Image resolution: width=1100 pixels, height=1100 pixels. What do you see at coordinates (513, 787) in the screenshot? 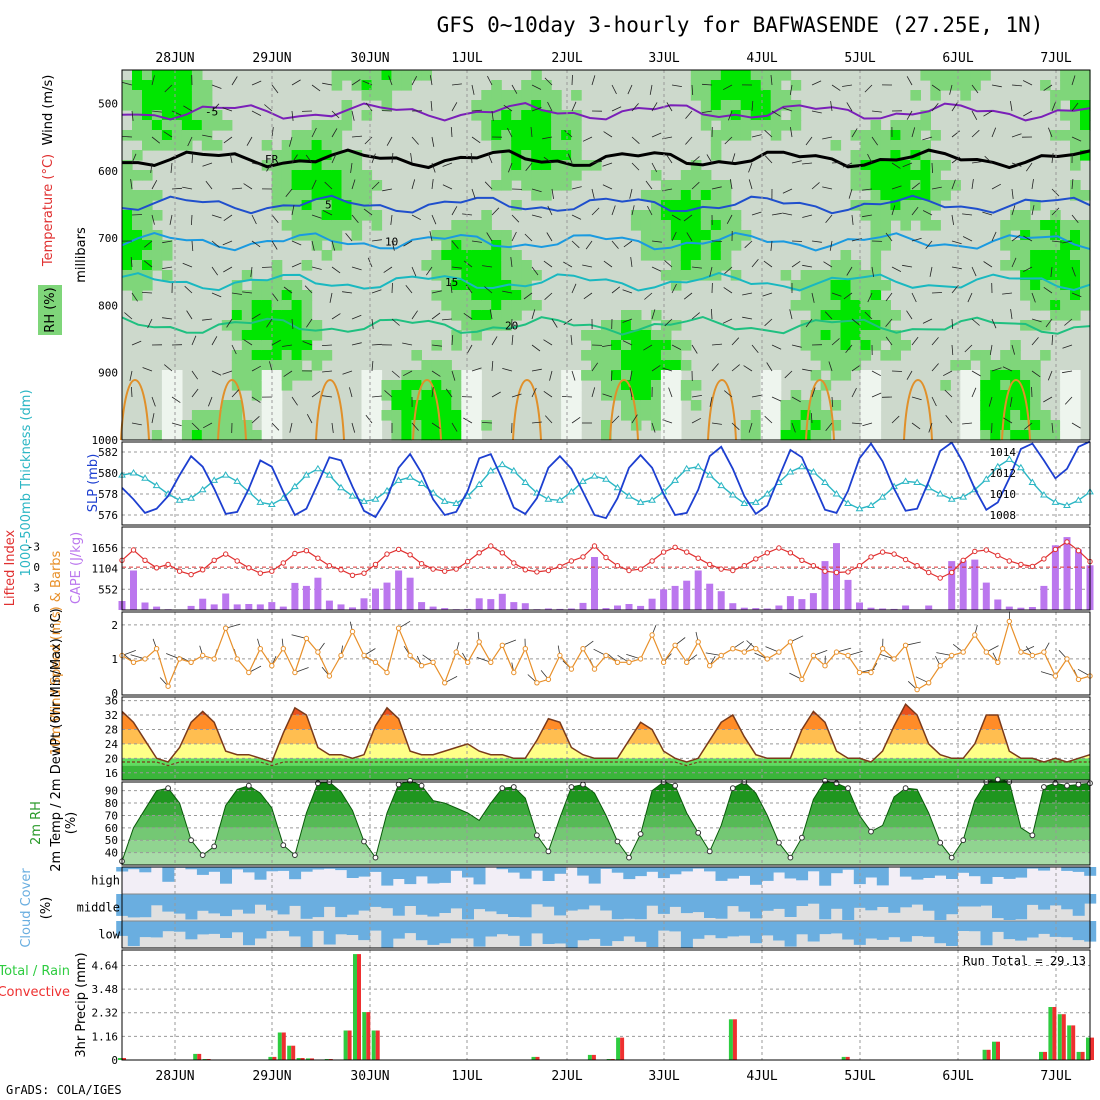
I see `rh-point` at bounding box center [513, 787].